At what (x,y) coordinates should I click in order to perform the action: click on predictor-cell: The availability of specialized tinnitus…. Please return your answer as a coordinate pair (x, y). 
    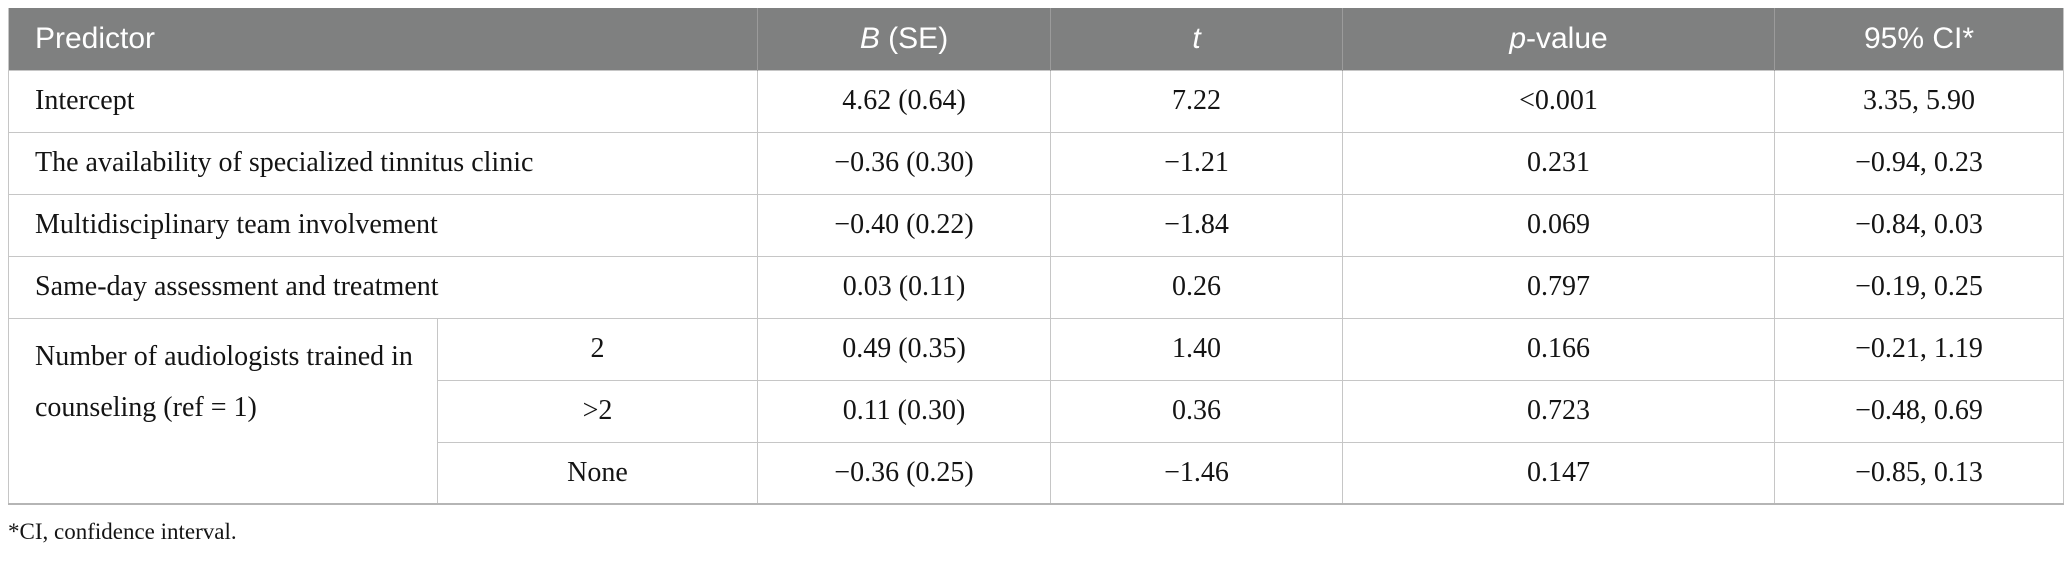
    Looking at the image, I should click on (383, 163).